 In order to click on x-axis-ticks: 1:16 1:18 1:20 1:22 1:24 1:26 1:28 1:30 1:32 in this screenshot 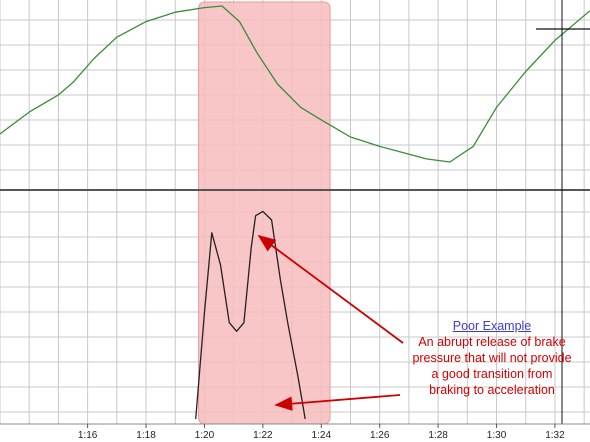, I will do `click(321, 432)`.